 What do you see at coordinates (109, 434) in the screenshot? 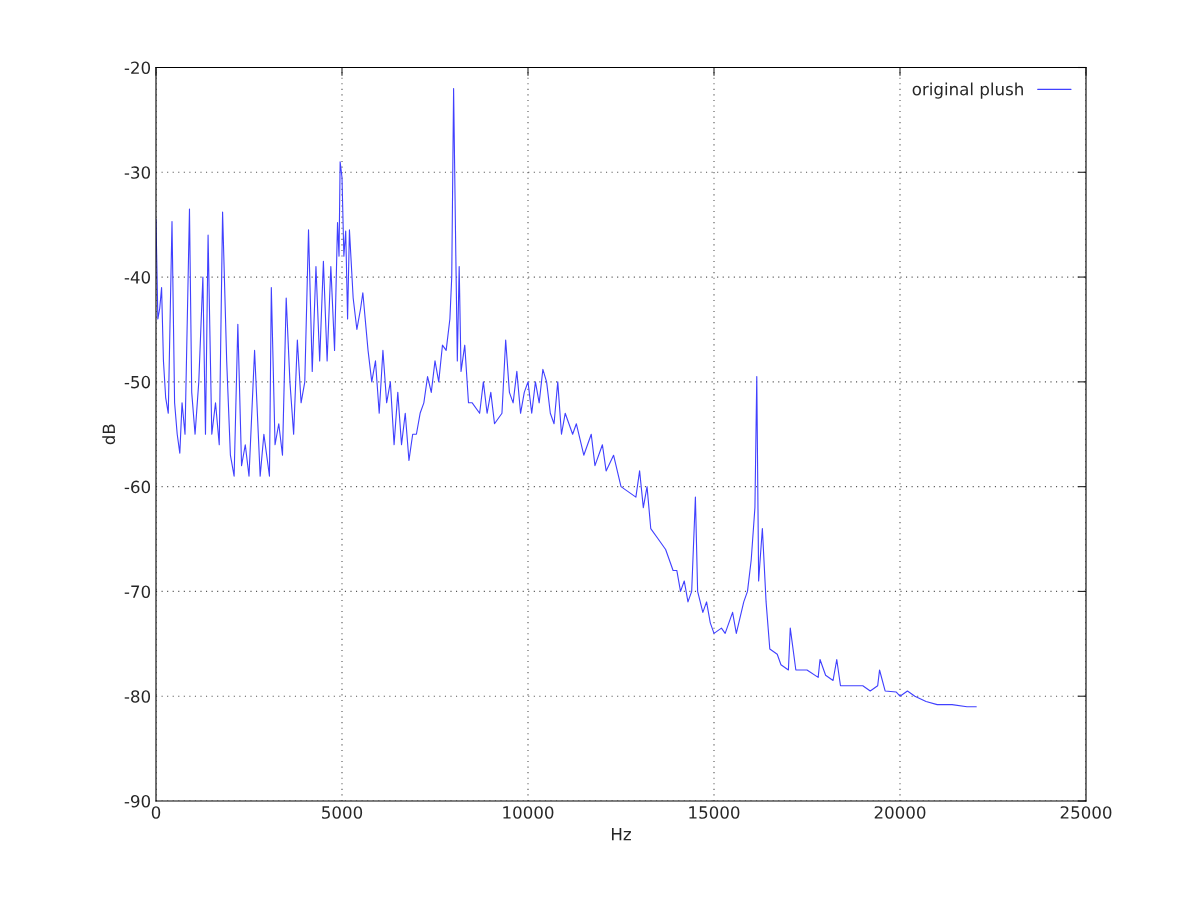
I see `y-axis-title: dB` at bounding box center [109, 434].